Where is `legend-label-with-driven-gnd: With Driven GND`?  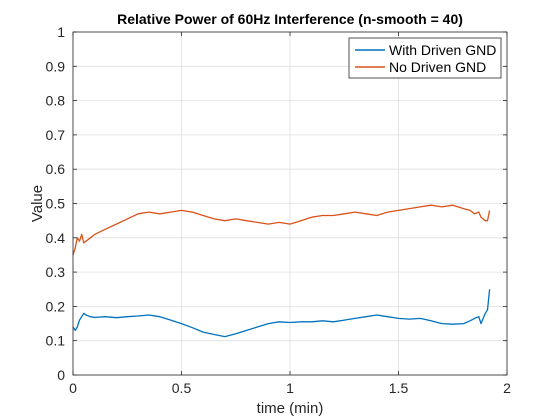 legend-label-with-driven-gnd: With Driven GND is located at coordinates (442, 50).